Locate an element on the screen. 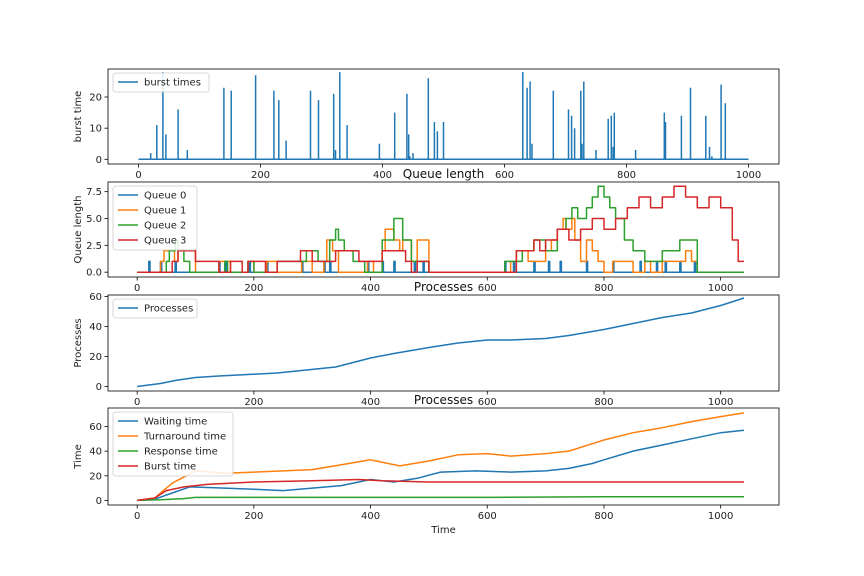  legend-entry: Queue 0 is located at coordinates (165, 196).